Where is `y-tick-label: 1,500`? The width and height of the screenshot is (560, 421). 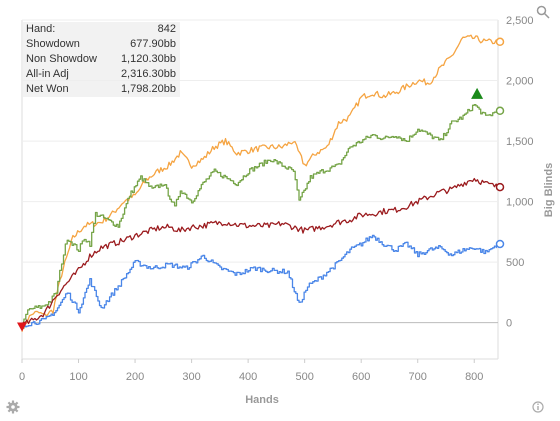
y-tick-label: 1,500 is located at coordinates (520, 142).